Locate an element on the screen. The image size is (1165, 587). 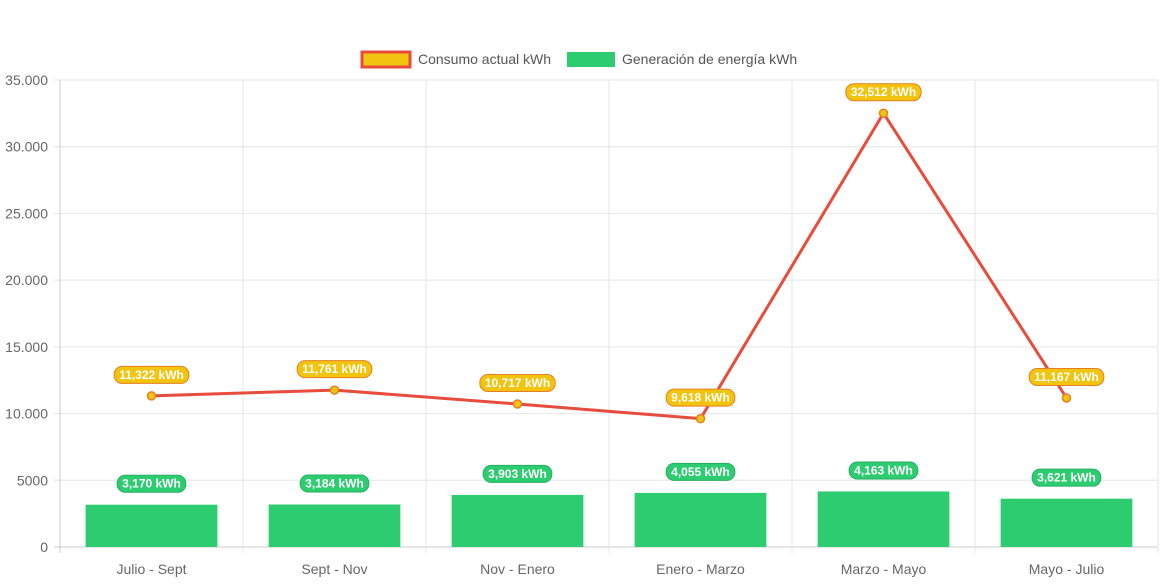
y-tick-label: 0 is located at coordinates (44, 547).